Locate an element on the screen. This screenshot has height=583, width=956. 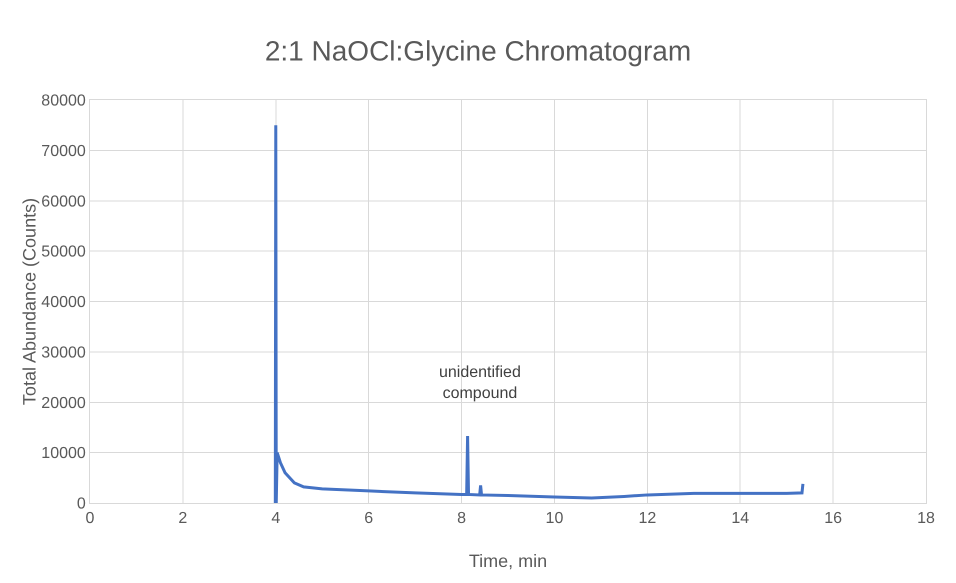
x-tick-label: 6 is located at coordinates (369, 519).